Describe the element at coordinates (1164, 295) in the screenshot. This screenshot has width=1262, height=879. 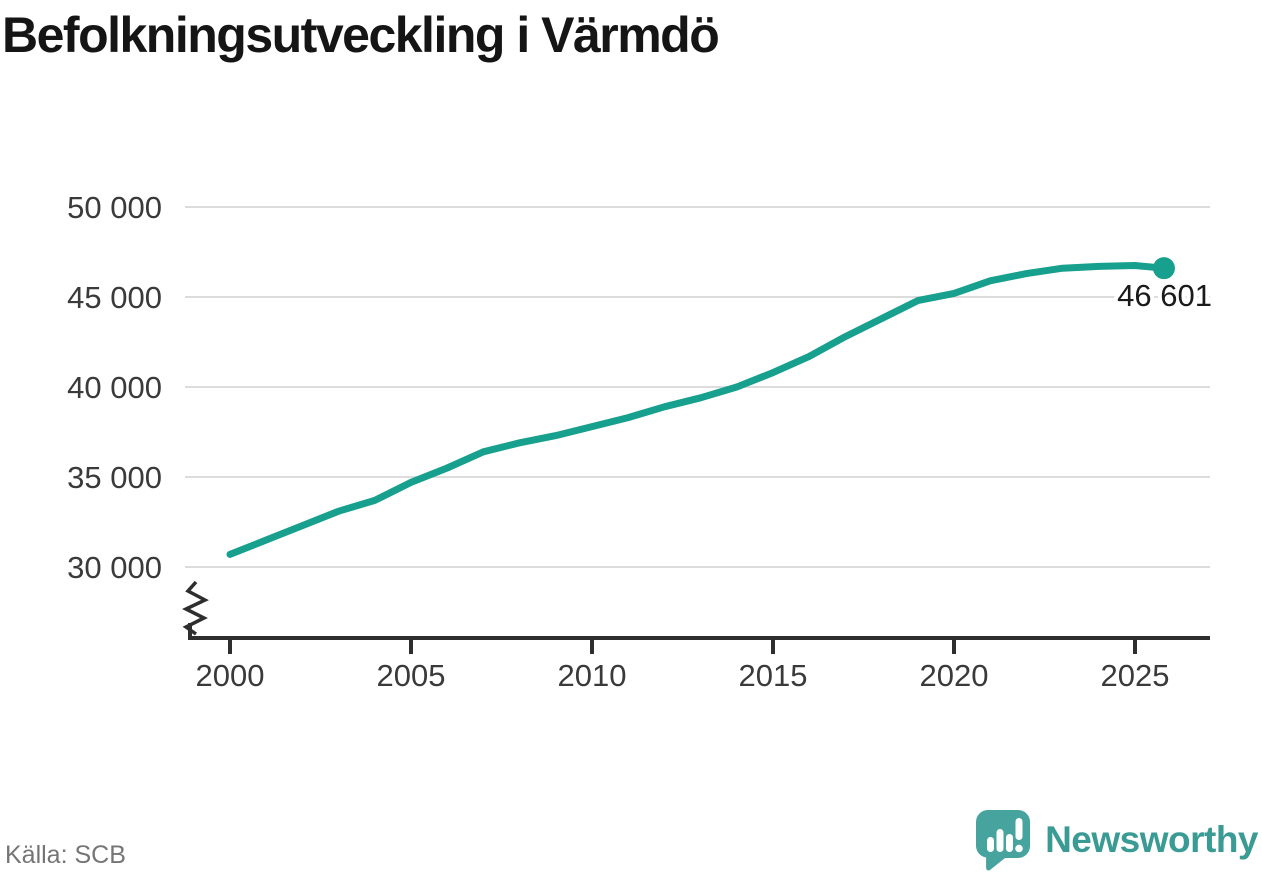
I see `last-value-label: 46 601` at that location.